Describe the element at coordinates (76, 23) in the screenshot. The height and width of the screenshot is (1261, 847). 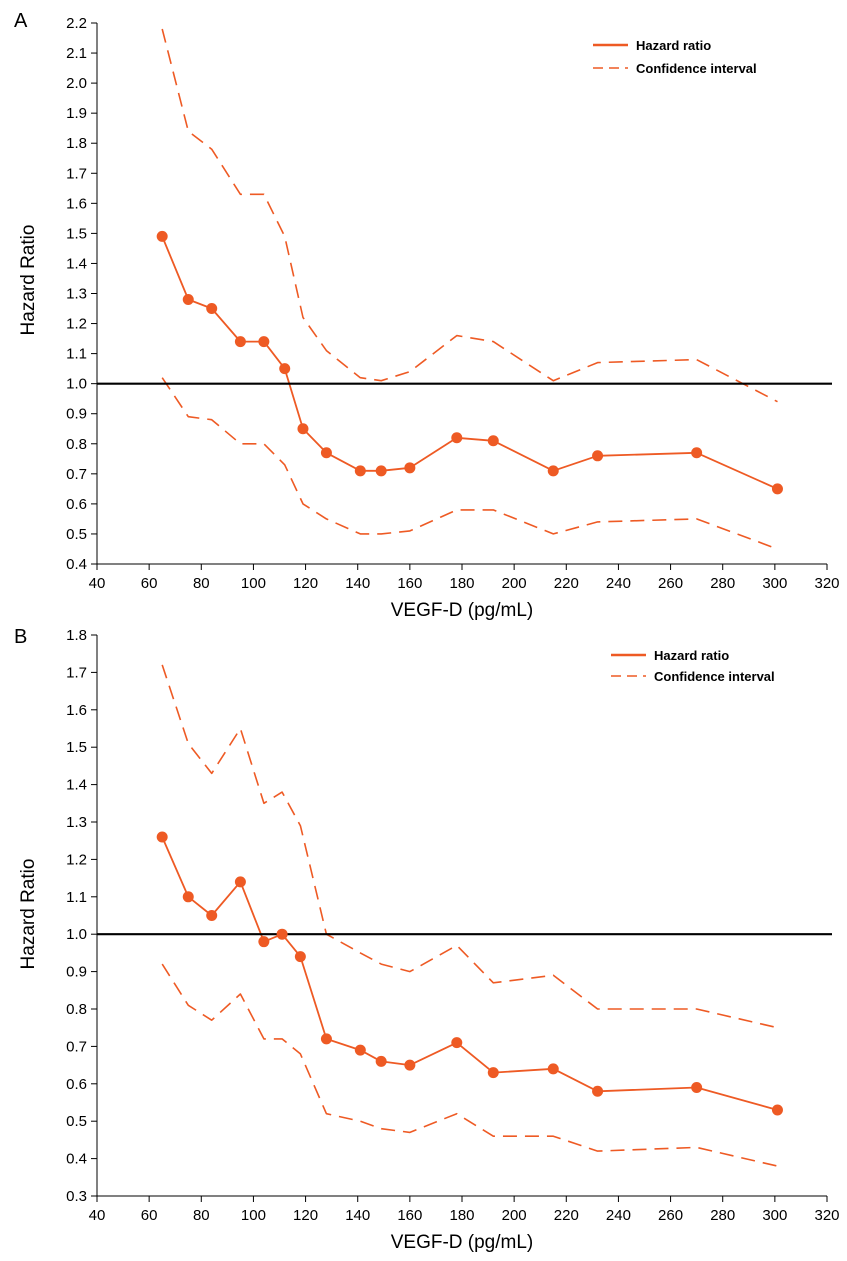
I see `y-tick-label: 2.2` at that location.